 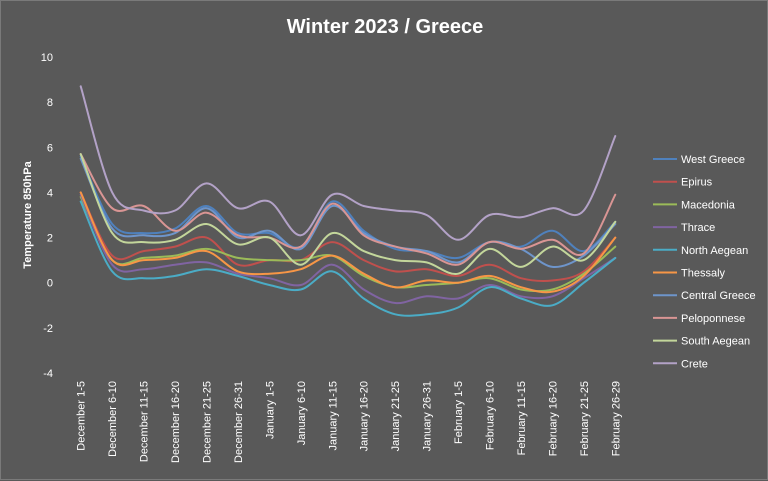 What do you see at coordinates (616, 418) in the screenshot?
I see `x-tick-label: February 26-29` at bounding box center [616, 418].